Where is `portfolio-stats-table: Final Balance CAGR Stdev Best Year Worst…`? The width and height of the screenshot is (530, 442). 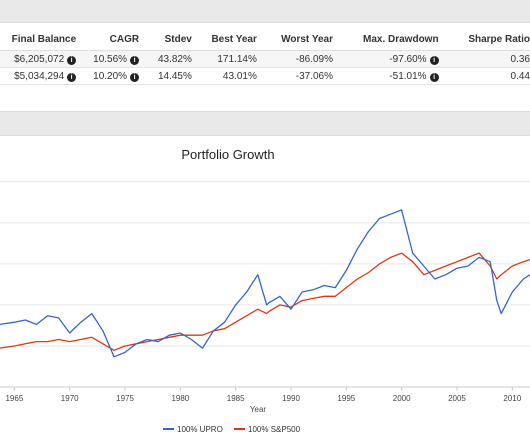 portfolio-stats-table: Final Balance CAGR Stdev Best Year Worst… is located at coordinates (265, 58).